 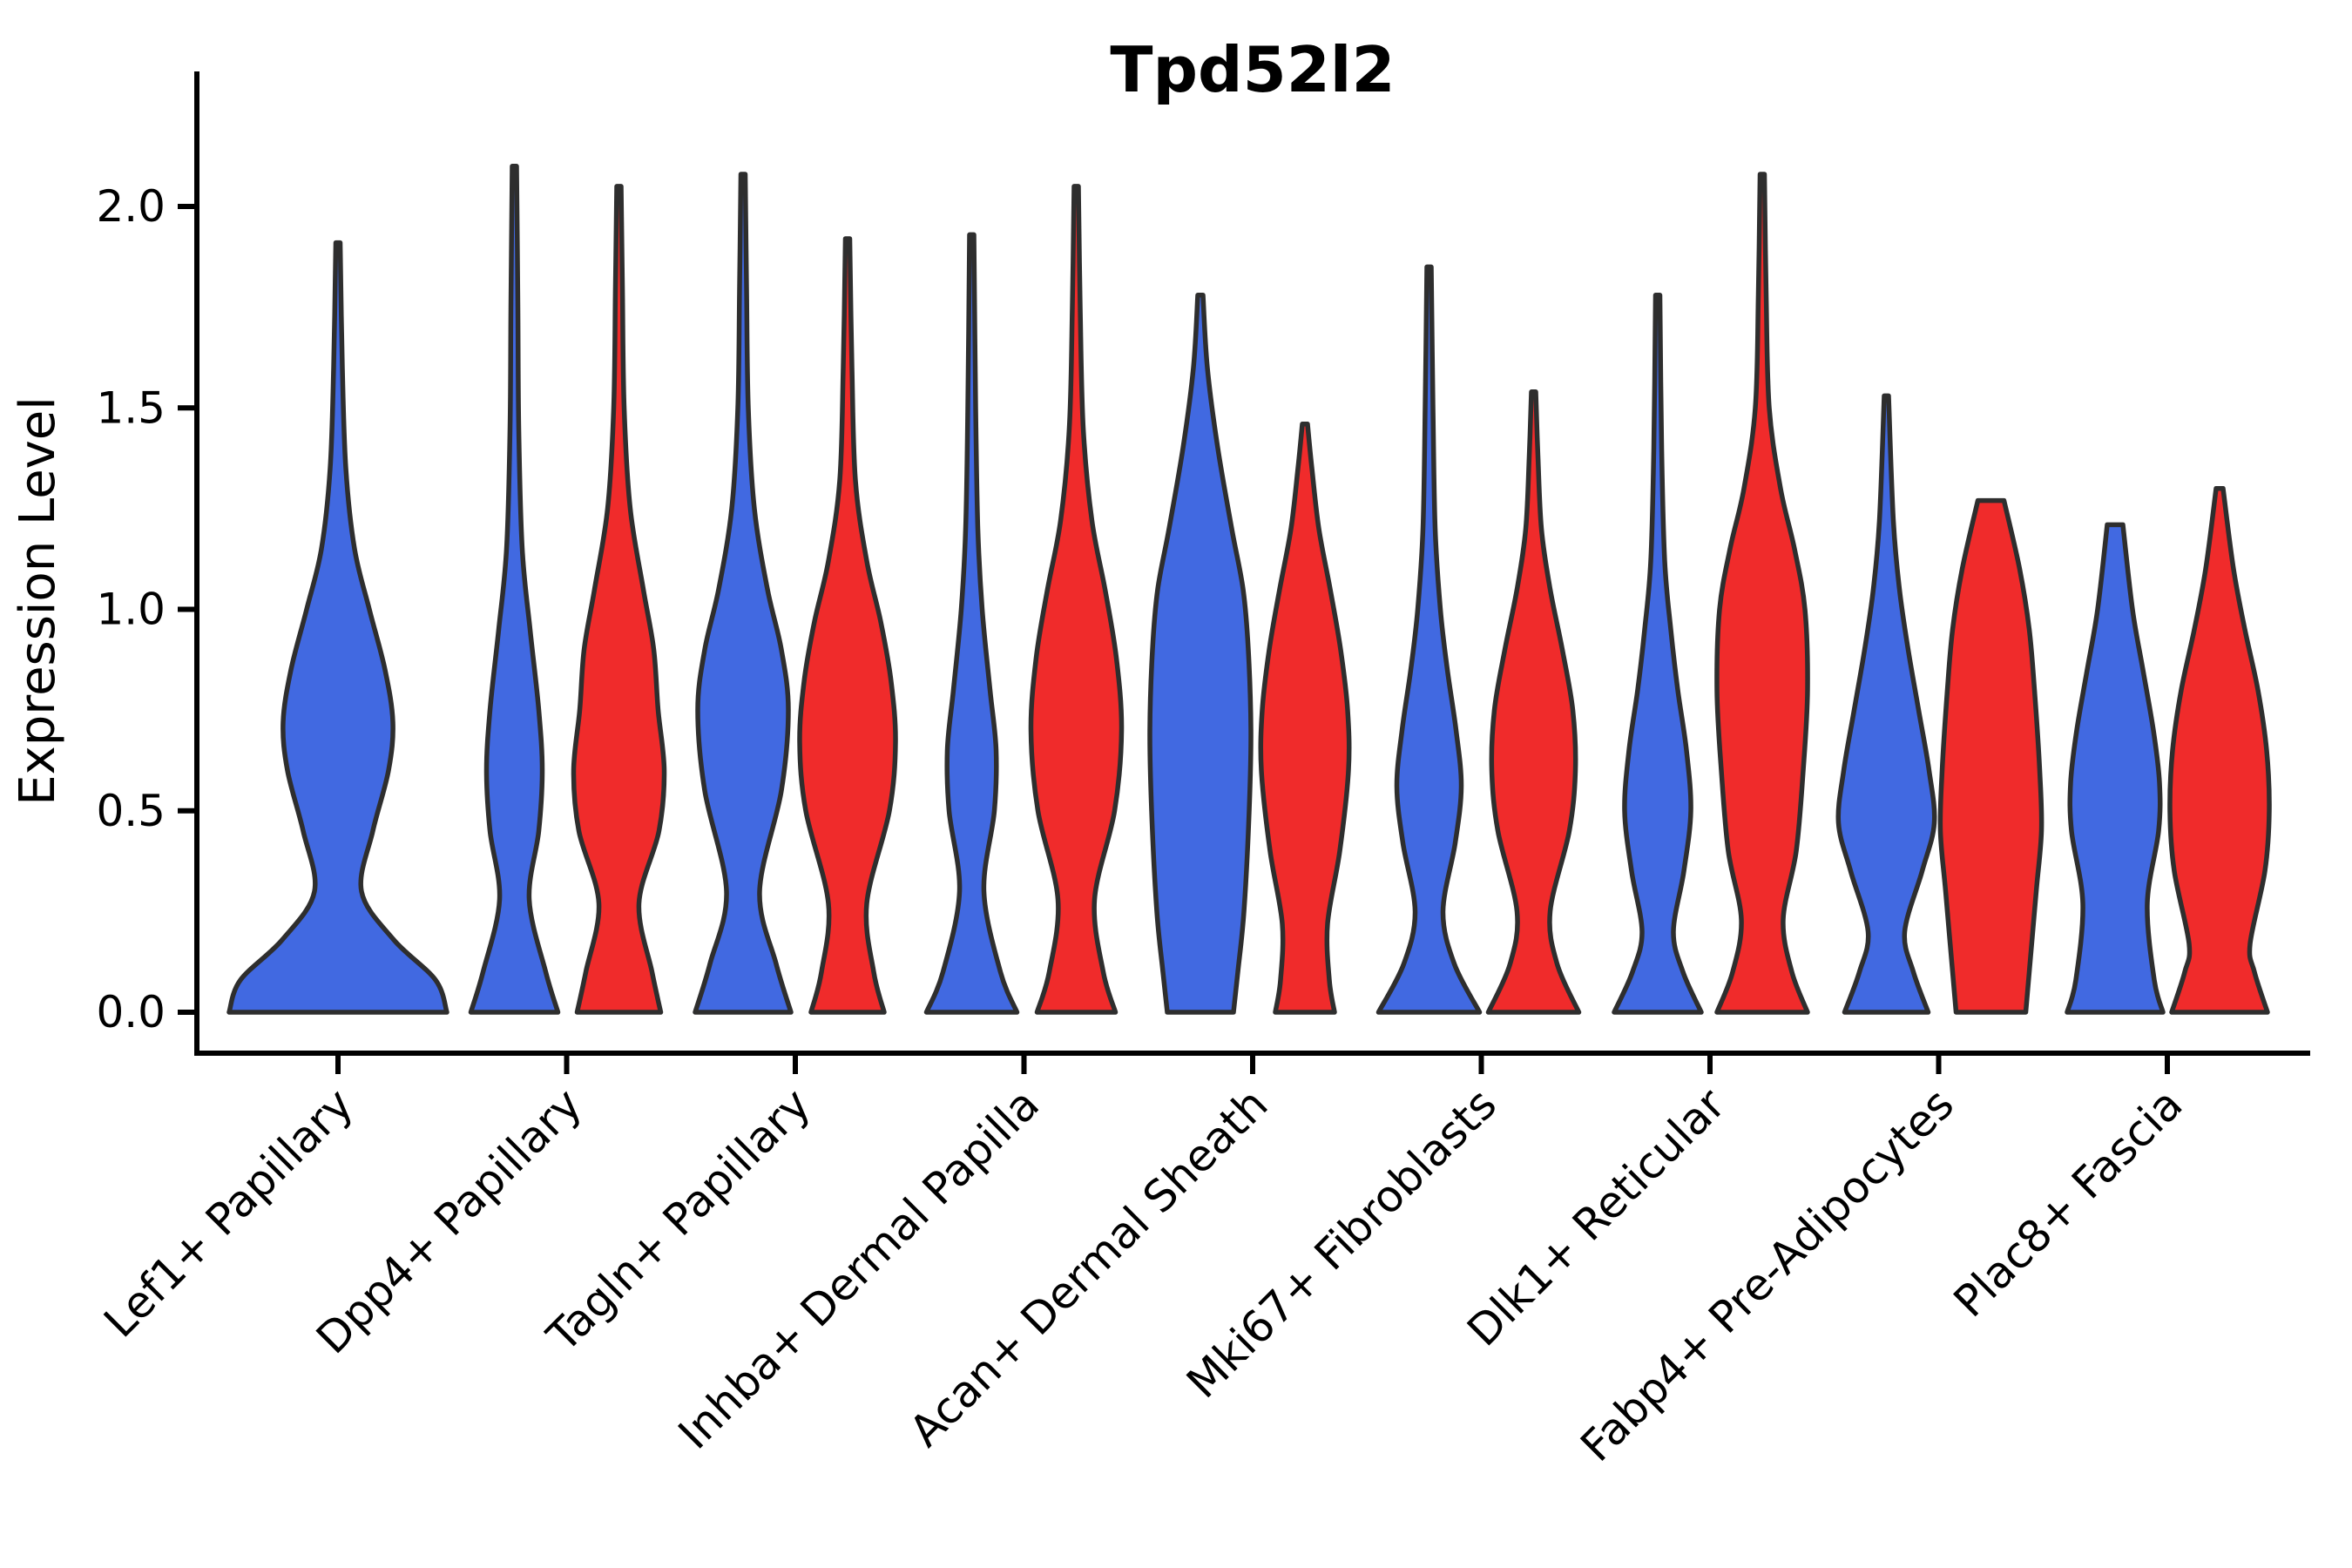 What do you see at coordinates (2068, 1202) in the screenshot?
I see `x-tick-label: Plac8+ Fascia` at bounding box center [2068, 1202].